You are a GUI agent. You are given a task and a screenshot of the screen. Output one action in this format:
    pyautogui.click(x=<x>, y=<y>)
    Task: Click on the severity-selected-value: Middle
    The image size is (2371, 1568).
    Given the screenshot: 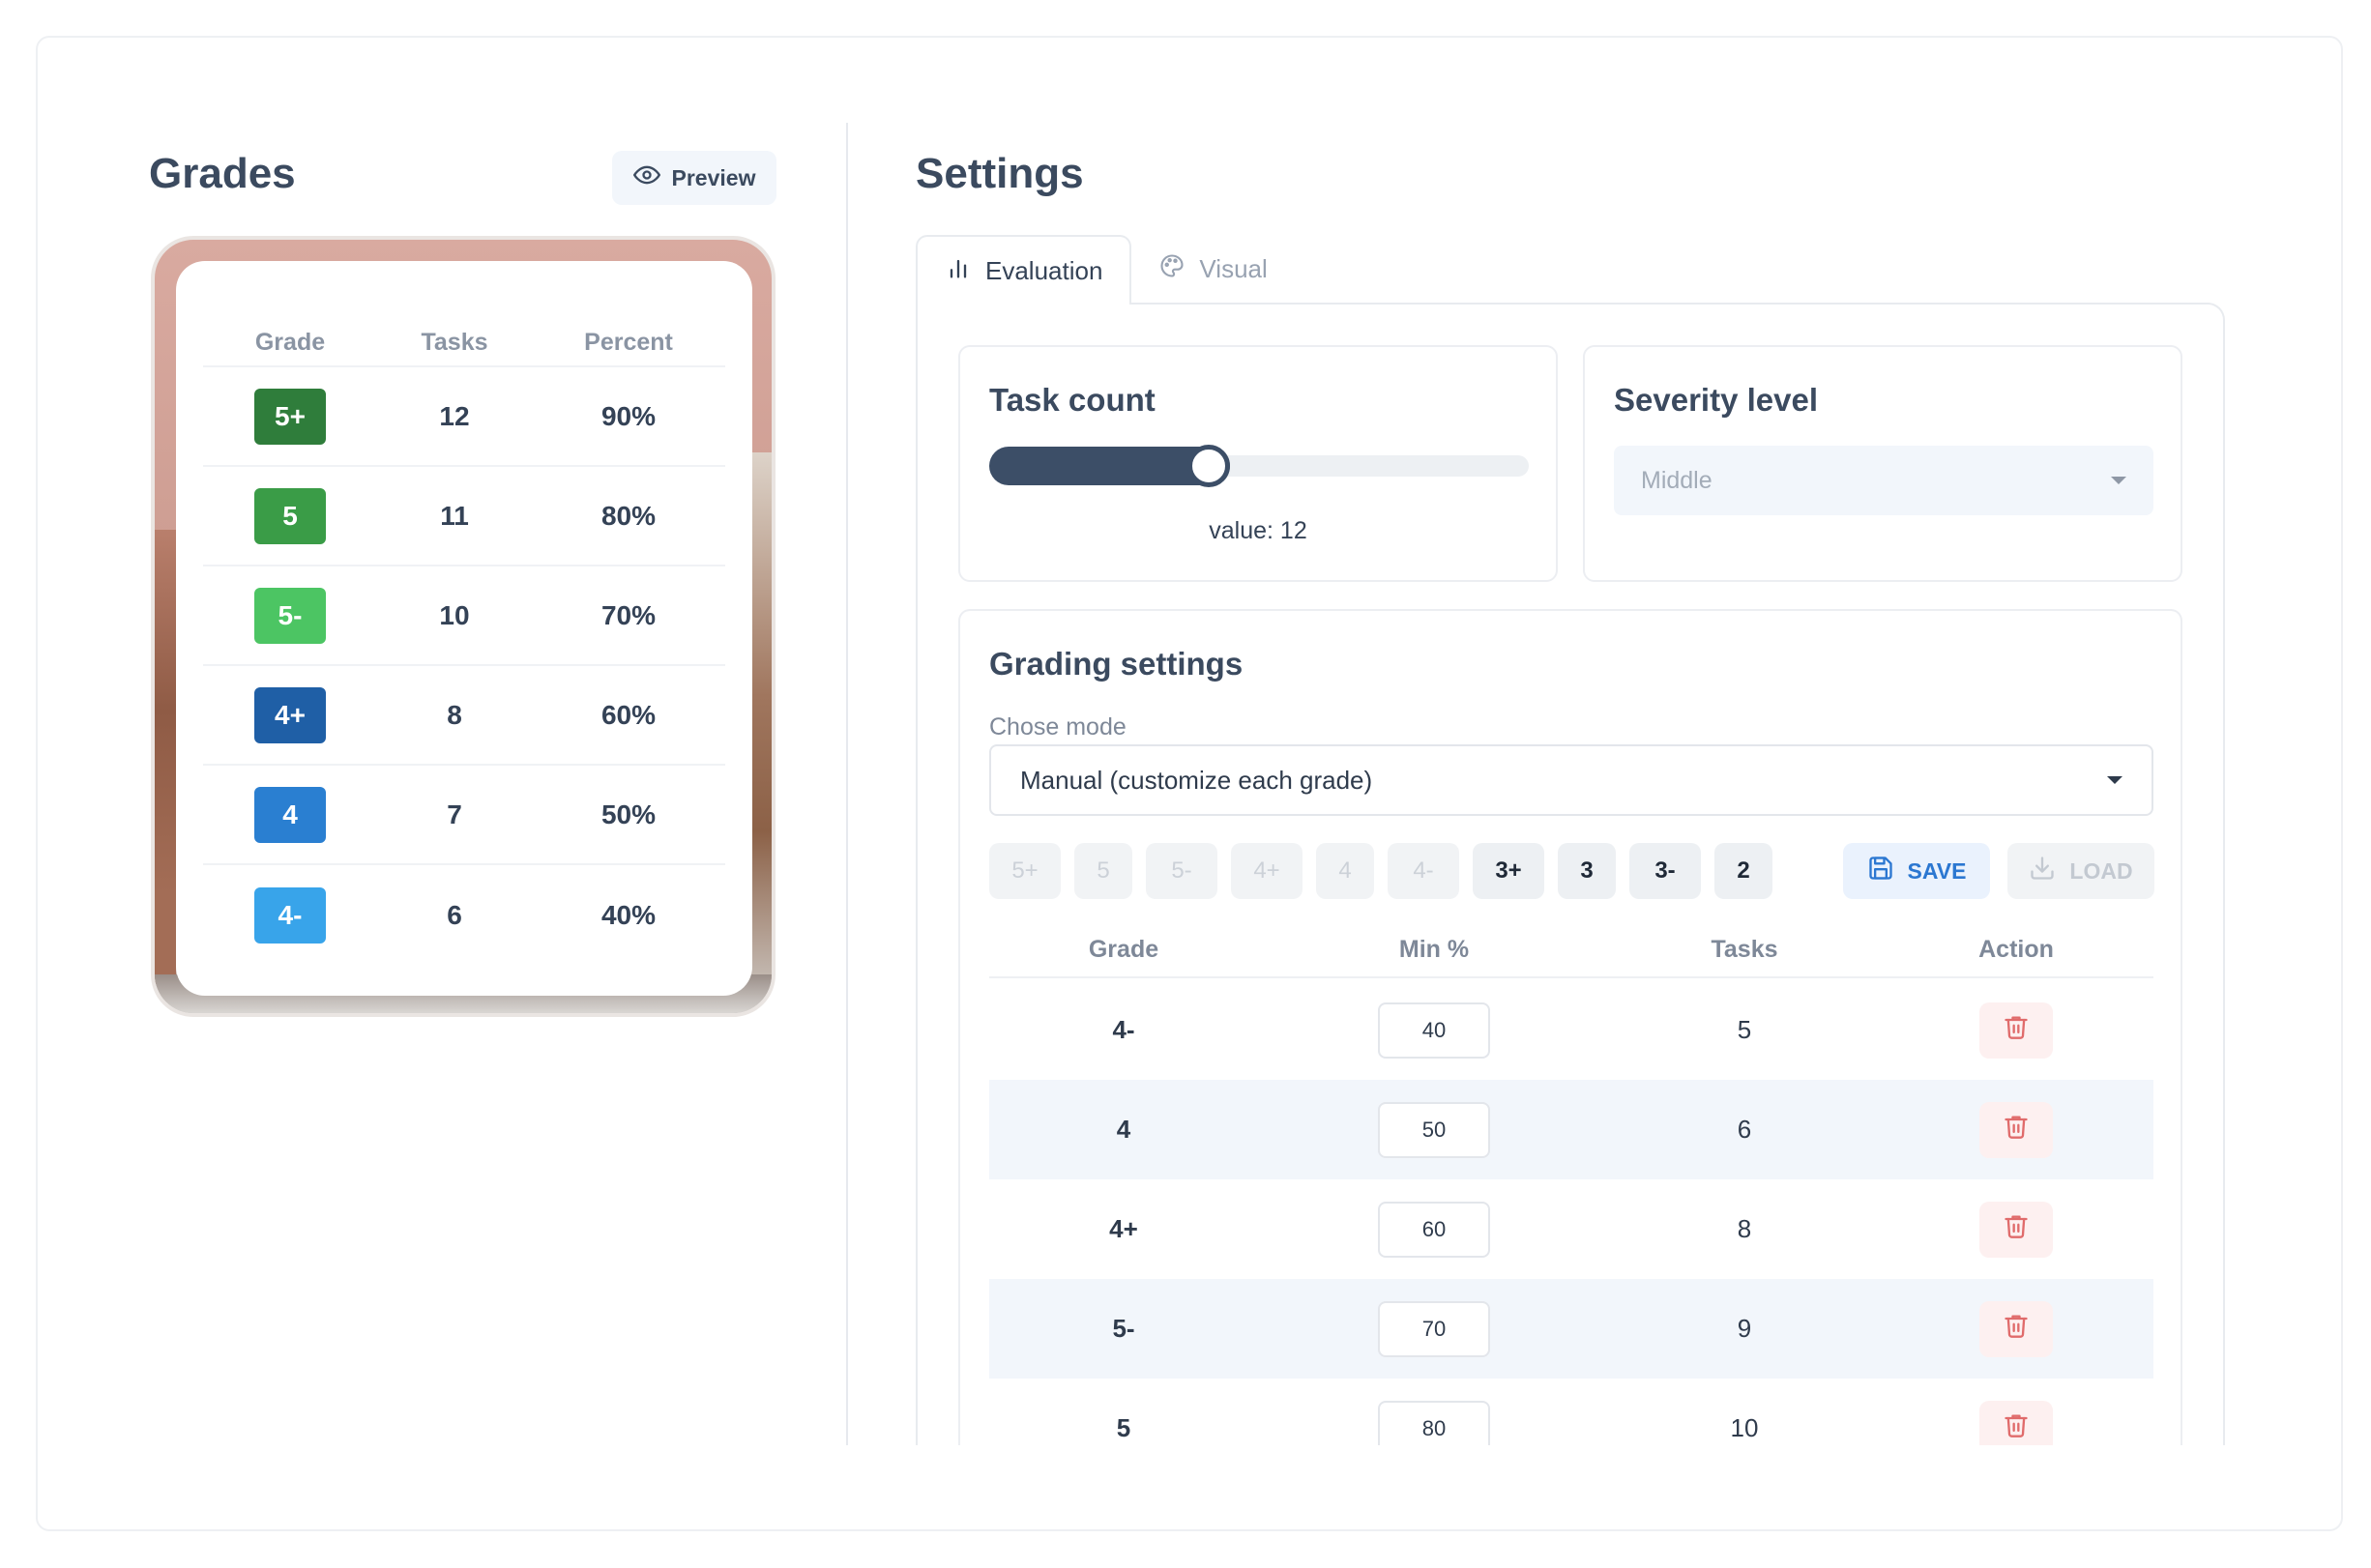 What is the action you would take?
    pyautogui.click(x=1676, y=480)
    